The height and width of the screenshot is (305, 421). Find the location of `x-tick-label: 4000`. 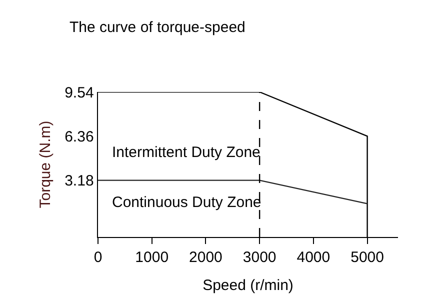

x-tick-label: 4000 is located at coordinates (313, 257).